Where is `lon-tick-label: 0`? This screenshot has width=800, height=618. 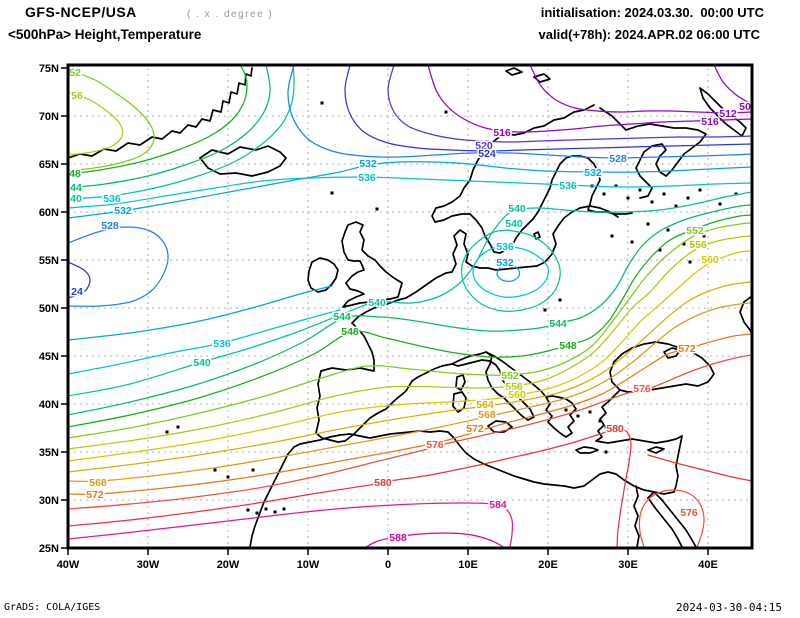
lon-tick-label: 0 is located at coordinates (388, 565).